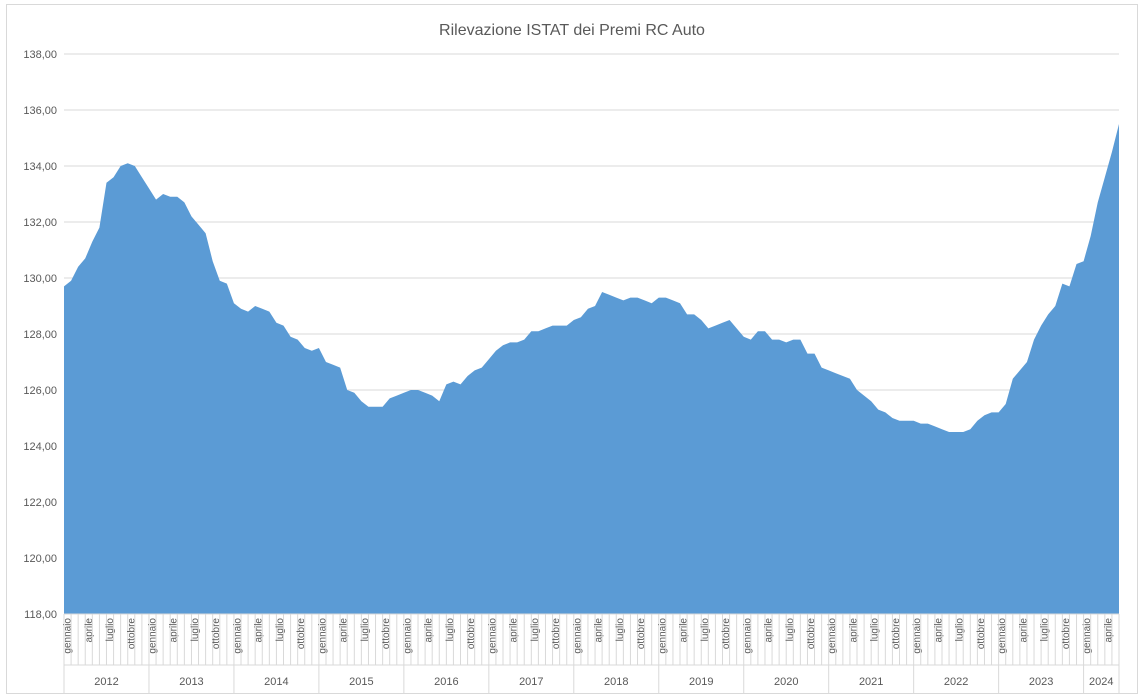  What do you see at coordinates (616, 682) in the screenshot?
I see `year-label: 2018` at bounding box center [616, 682].